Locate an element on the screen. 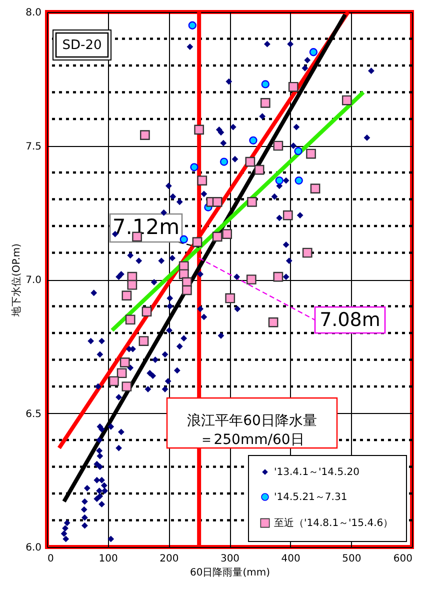 This screenshot has height=591, width=423. legend-label: '13.4.1～'14.5.20 is located at coordinates (317, 472).